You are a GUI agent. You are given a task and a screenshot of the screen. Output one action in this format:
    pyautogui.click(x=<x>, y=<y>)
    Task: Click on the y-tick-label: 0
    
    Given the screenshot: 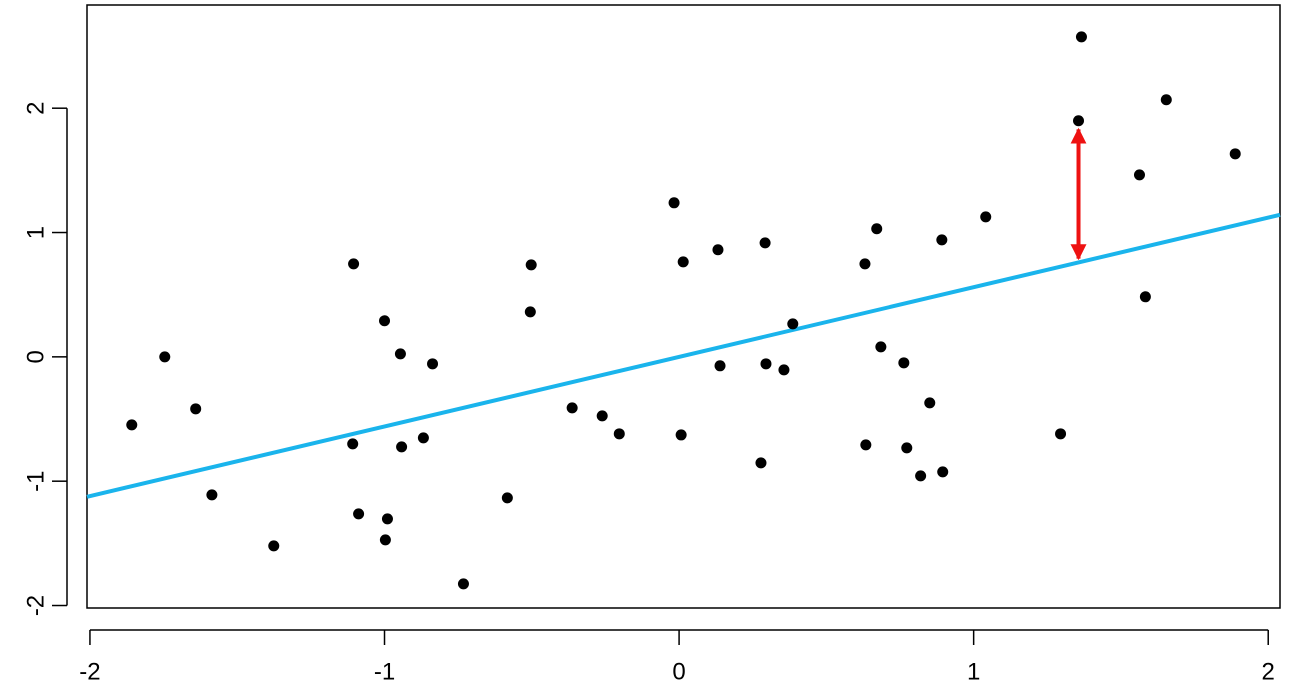 What is the action you would take?
    pyautogui.click(x=35, y=356)
    